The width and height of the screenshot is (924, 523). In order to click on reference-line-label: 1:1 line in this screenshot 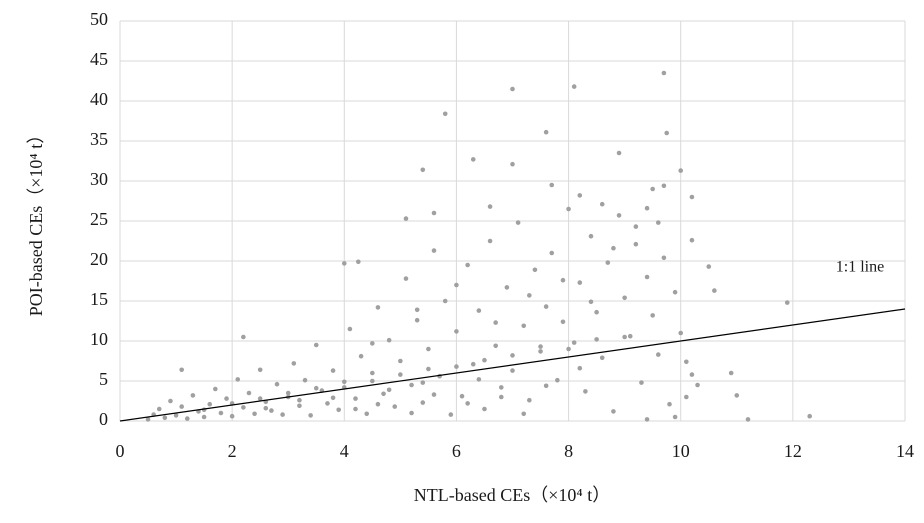, I will do `click(860, 267)`.